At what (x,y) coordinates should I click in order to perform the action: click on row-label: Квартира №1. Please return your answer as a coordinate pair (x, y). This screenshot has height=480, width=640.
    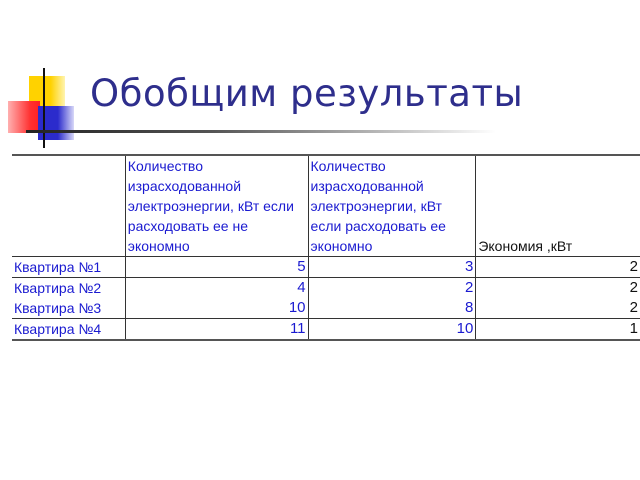
    Looking at the image, I should click on (69, 267).